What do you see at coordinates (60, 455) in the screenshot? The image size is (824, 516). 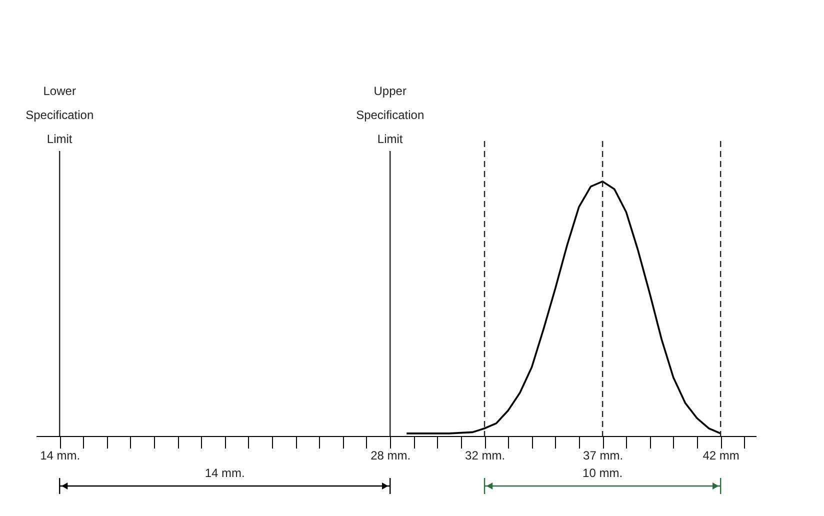 I see `x-tick-label: 14 mm.` at bounding box center [60, 455].